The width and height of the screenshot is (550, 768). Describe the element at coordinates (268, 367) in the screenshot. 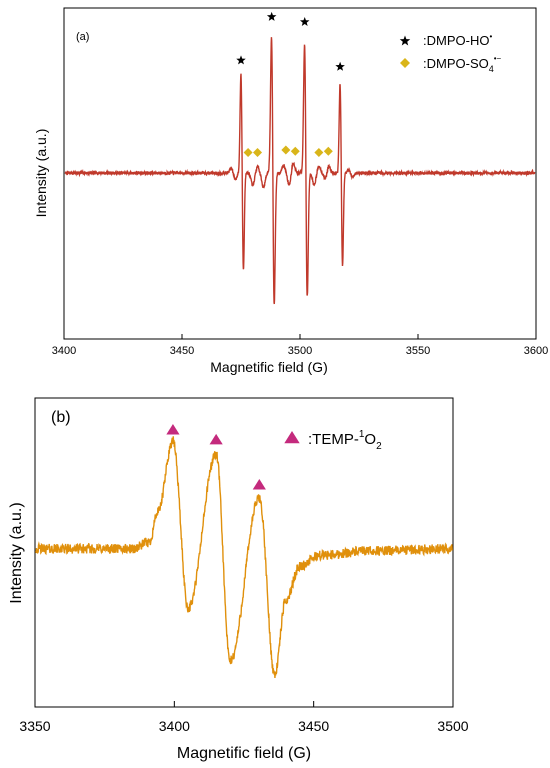

I see `panel-a-x-axis-label: Magnetific field (G)` at that location.